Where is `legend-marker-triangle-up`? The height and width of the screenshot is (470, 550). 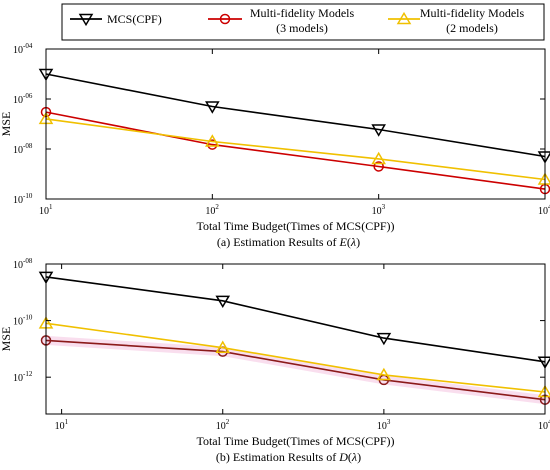 legend-marker-triangle-up is located at coordinates (404, 18).